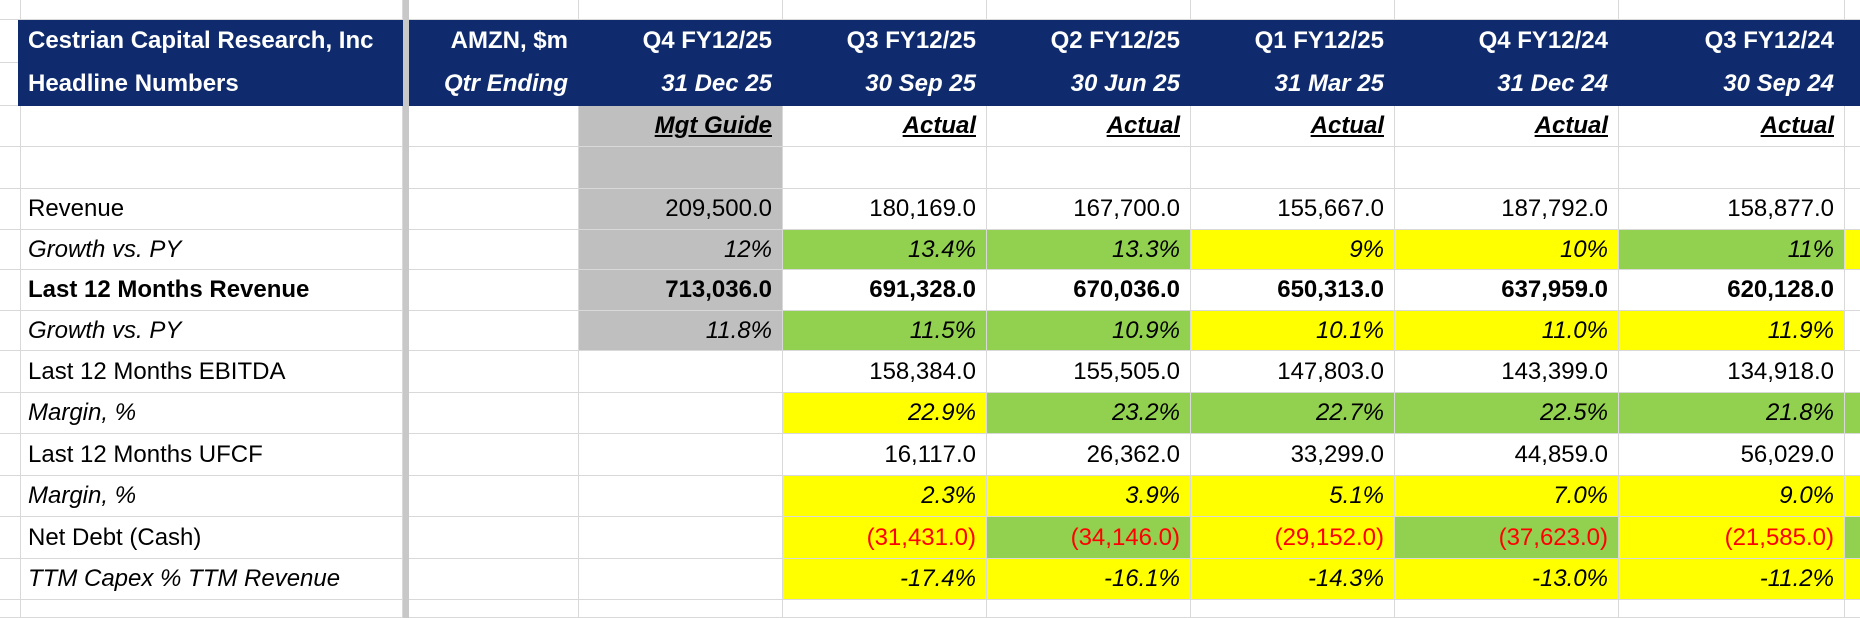 This screenshot has width=1860, height=618. What do you see at coordinates (210, 538) in the screenshot?
I see `row-label: Net Debt (Cash)` at bounding box center [210, 538].